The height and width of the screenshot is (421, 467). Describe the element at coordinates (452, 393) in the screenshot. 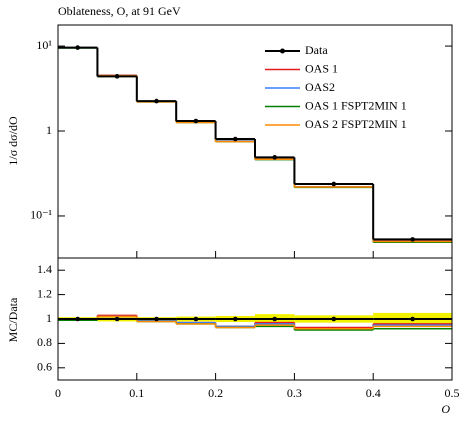

I see `x-tick-label: 0.5` at that location.